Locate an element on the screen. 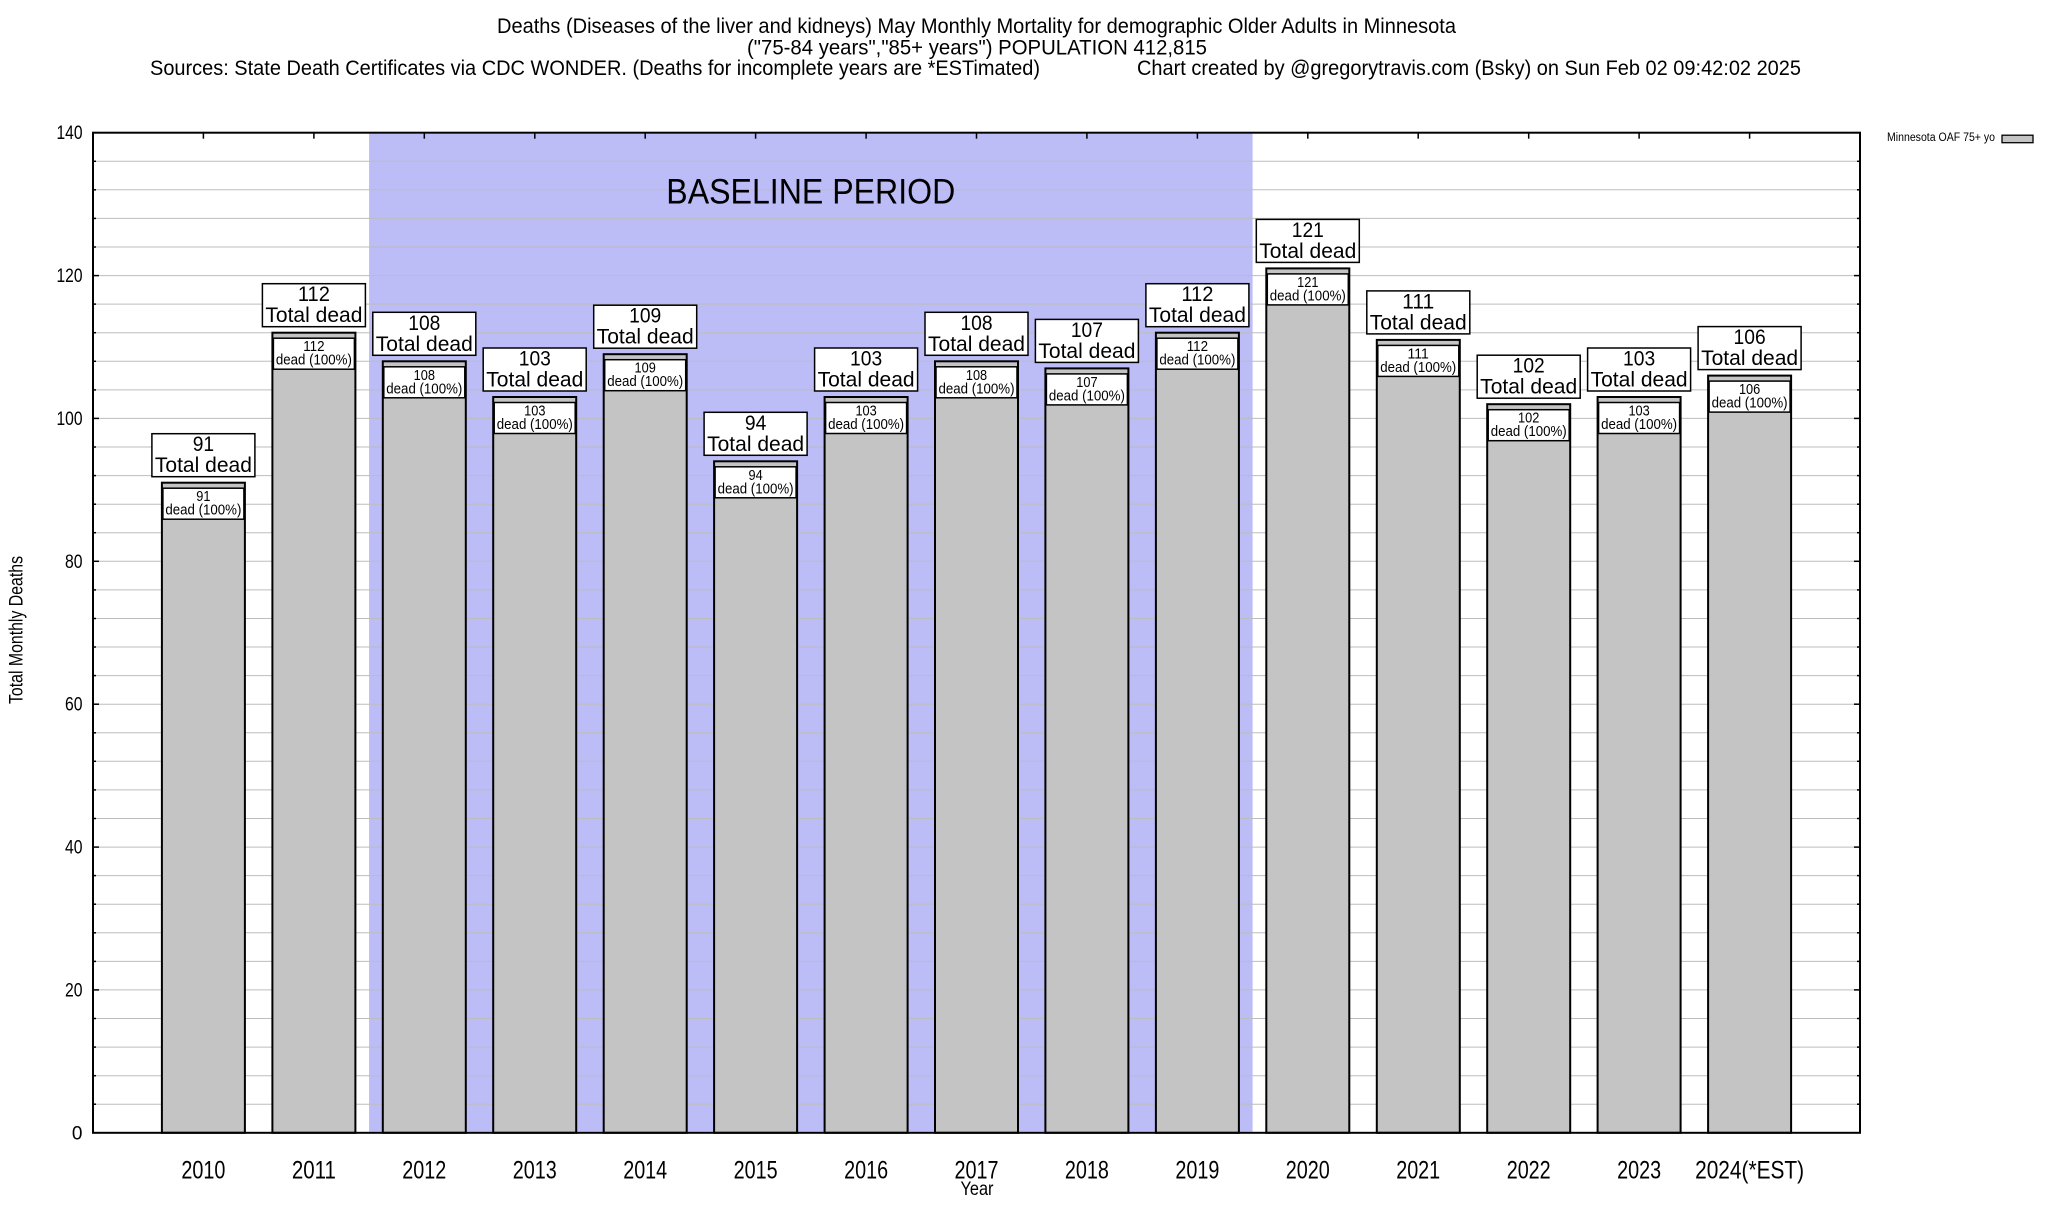  svg-text: 2012 is located at coordinates (424, 1171).